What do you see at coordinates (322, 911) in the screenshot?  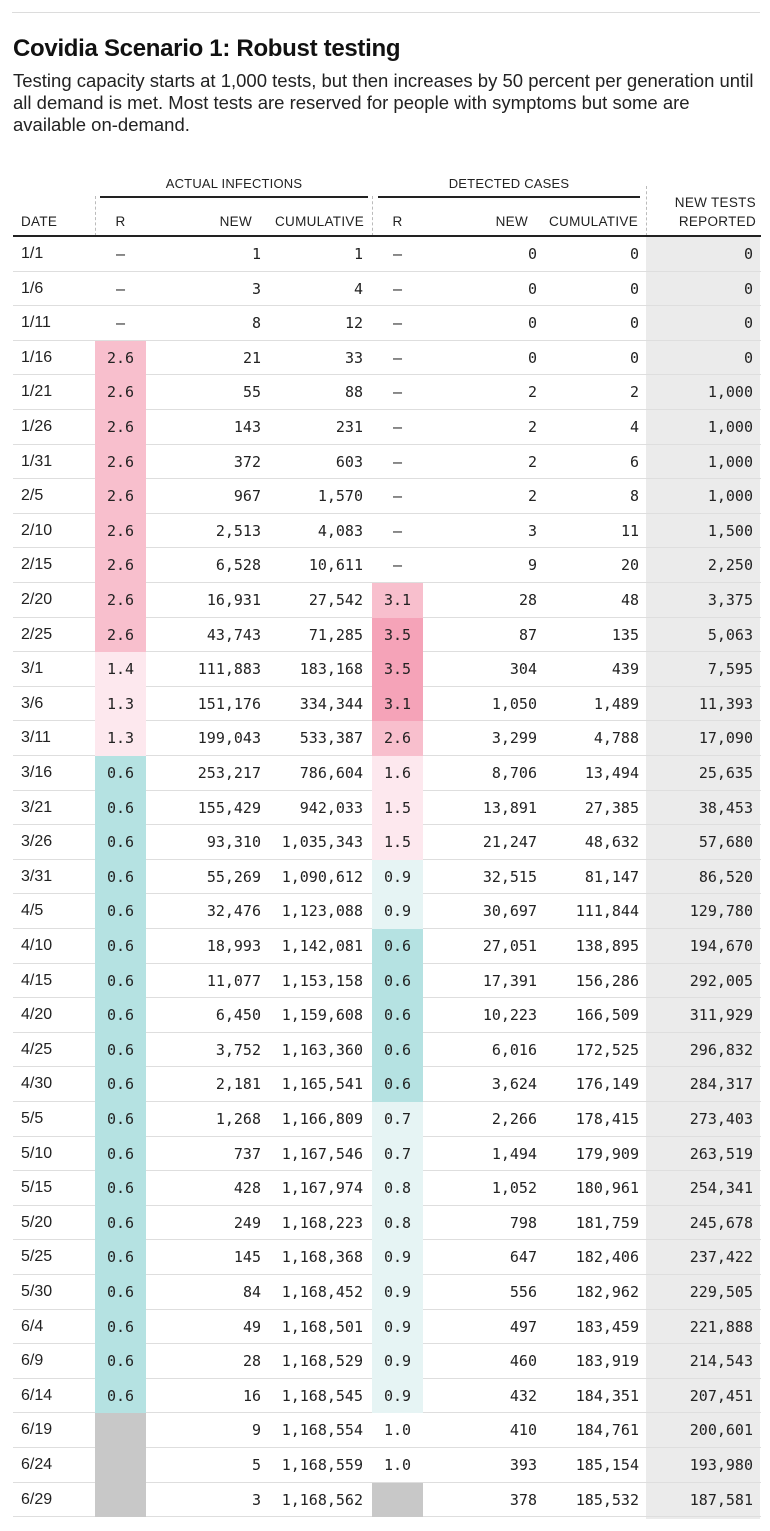 I see `cell-cumulative-actual: 1,123,088` at bounding box center [322, 911].